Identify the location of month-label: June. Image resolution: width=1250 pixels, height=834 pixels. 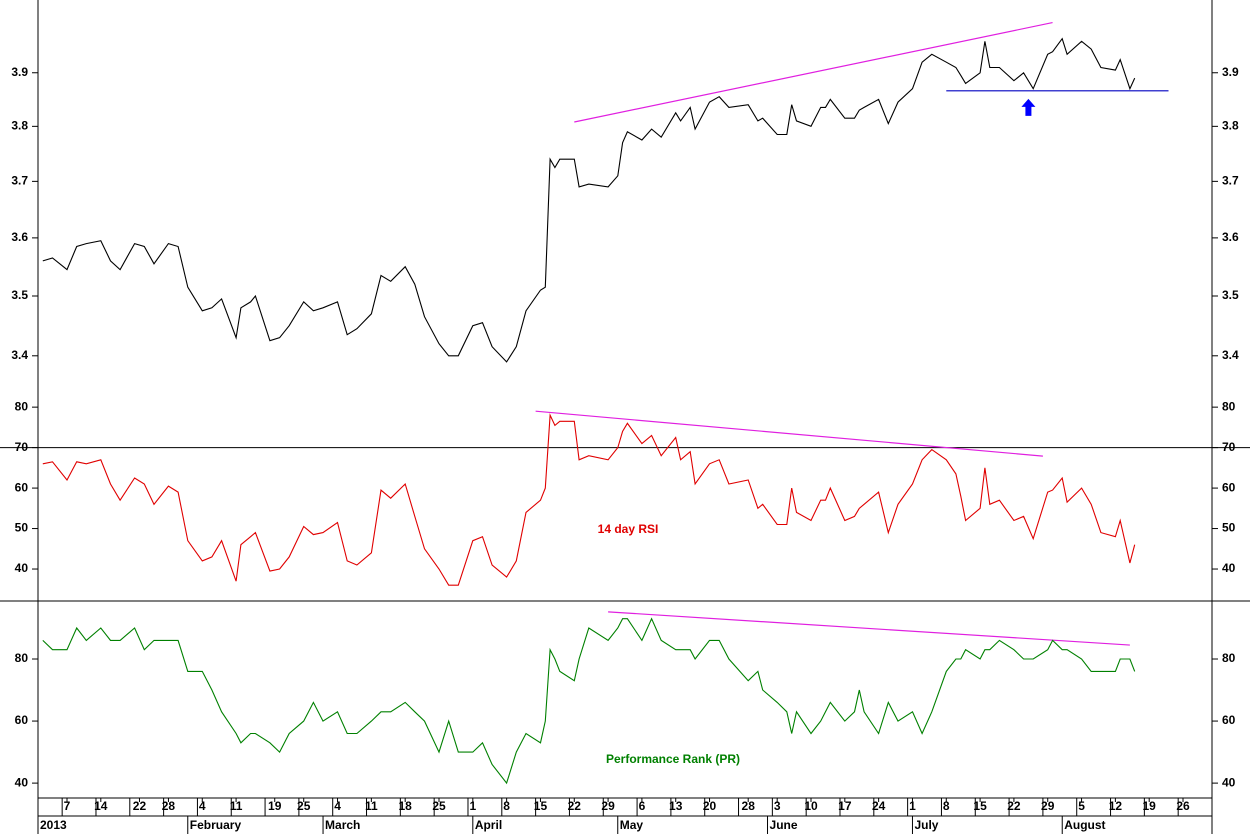
(784, 825).